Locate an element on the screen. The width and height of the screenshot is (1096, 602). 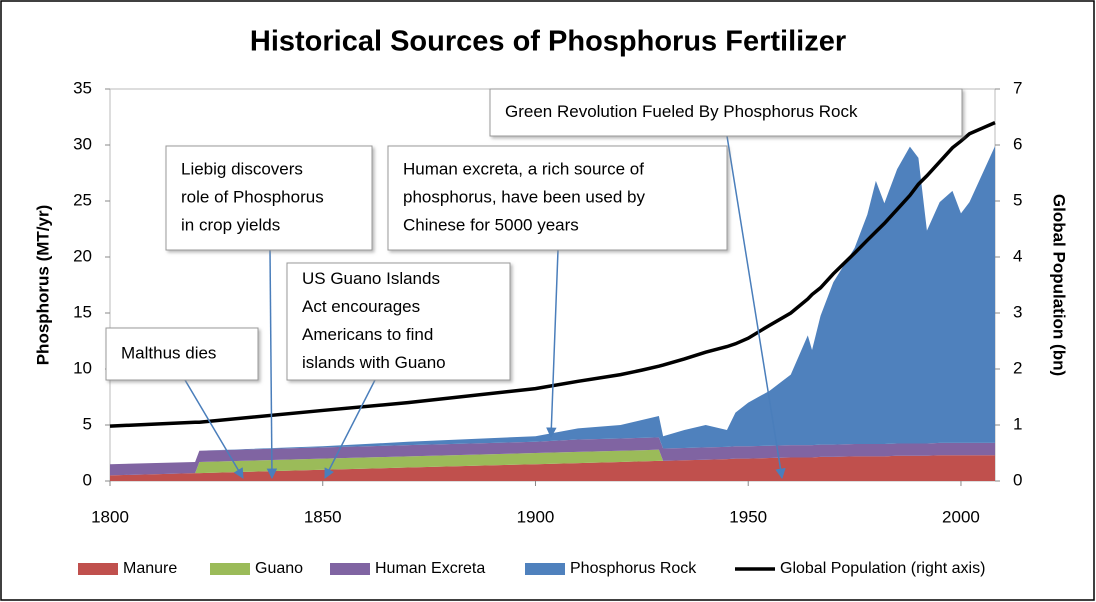
y2-tick-label: 7 is located at coordinates (1017, 87).